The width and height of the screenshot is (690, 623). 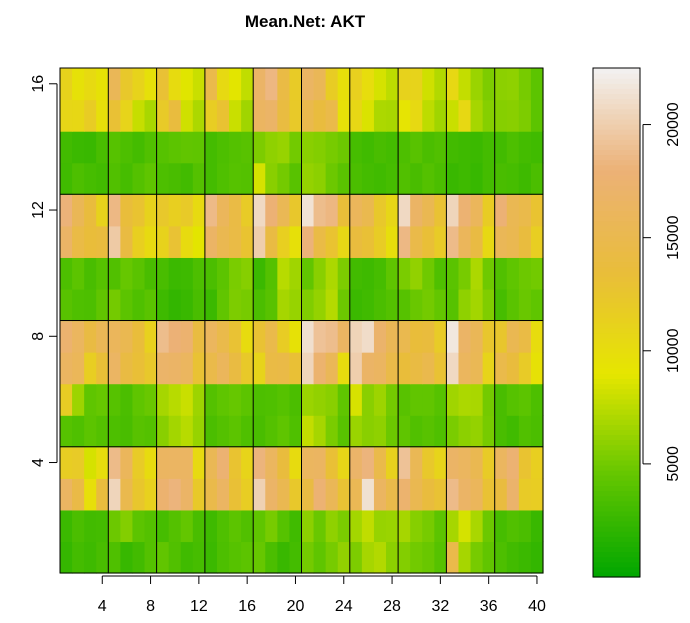 I want to click on x-tick-label: 24, so click(x=344, y=606).